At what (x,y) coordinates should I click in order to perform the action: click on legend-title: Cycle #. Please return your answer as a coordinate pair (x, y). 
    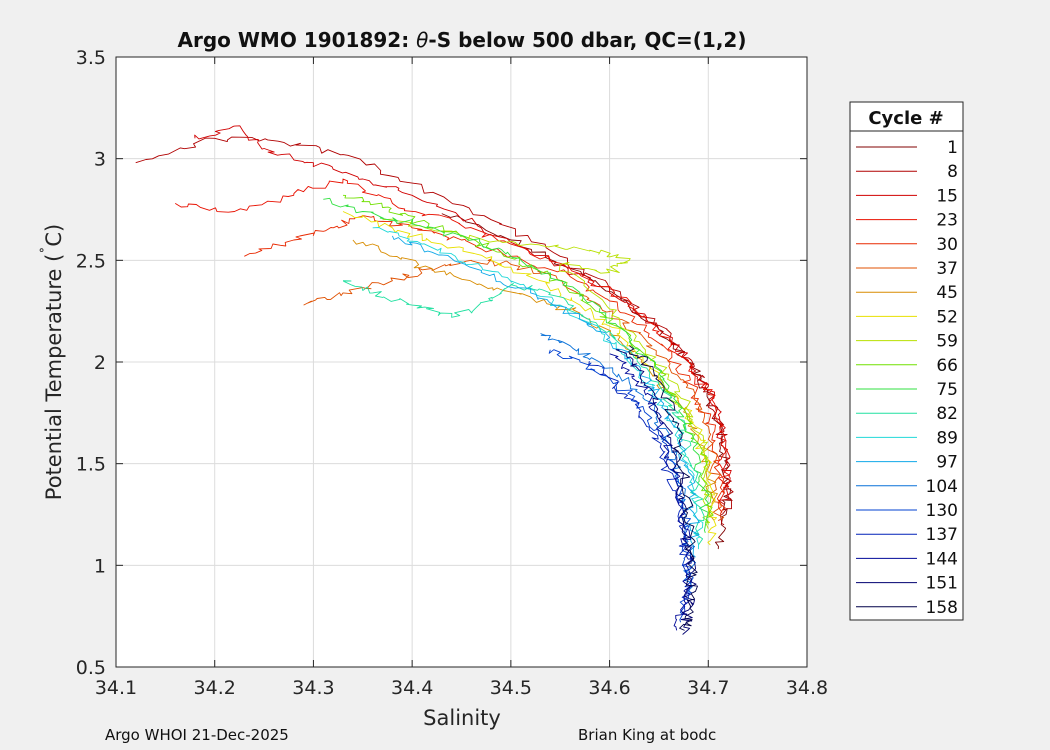
    Looking at the image, I should click on (905, 118).